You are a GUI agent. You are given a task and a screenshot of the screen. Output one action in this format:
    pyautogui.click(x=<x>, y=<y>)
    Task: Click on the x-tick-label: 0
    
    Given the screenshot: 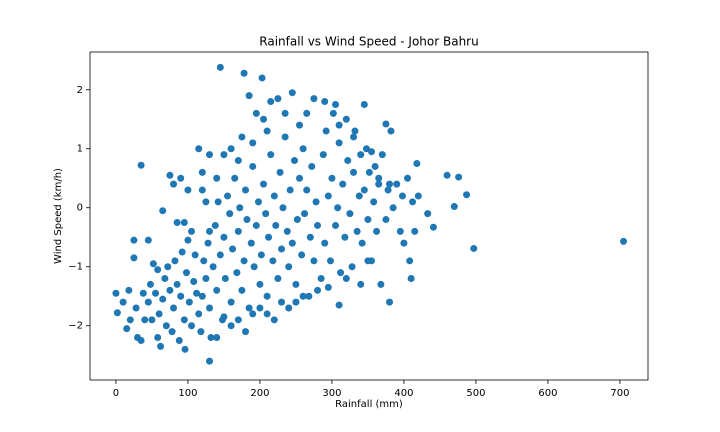 What is the action you would take?
    pyautogui.click(x=116, y=393)
    